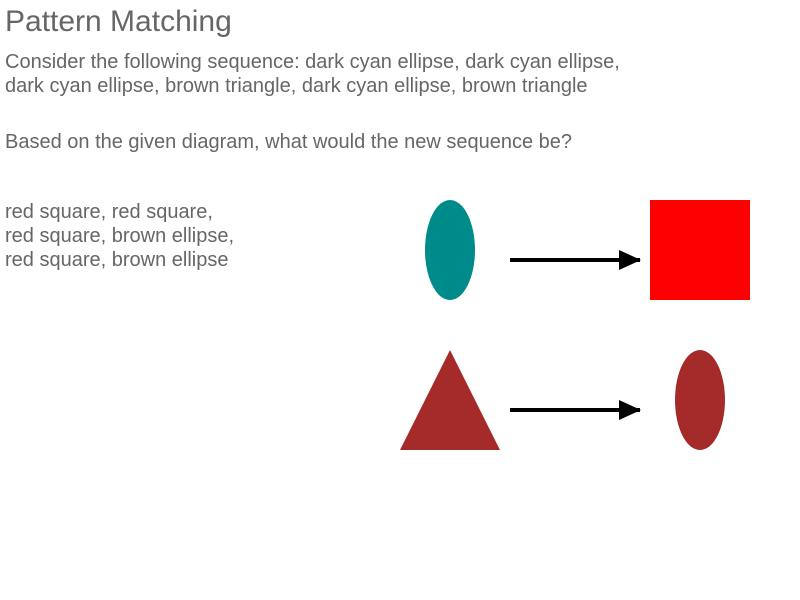 The image size is (800, 600). Describe the element at coordinates (118, 21) in the screenshot. I see `page-title: Pattern Matching` at that location.